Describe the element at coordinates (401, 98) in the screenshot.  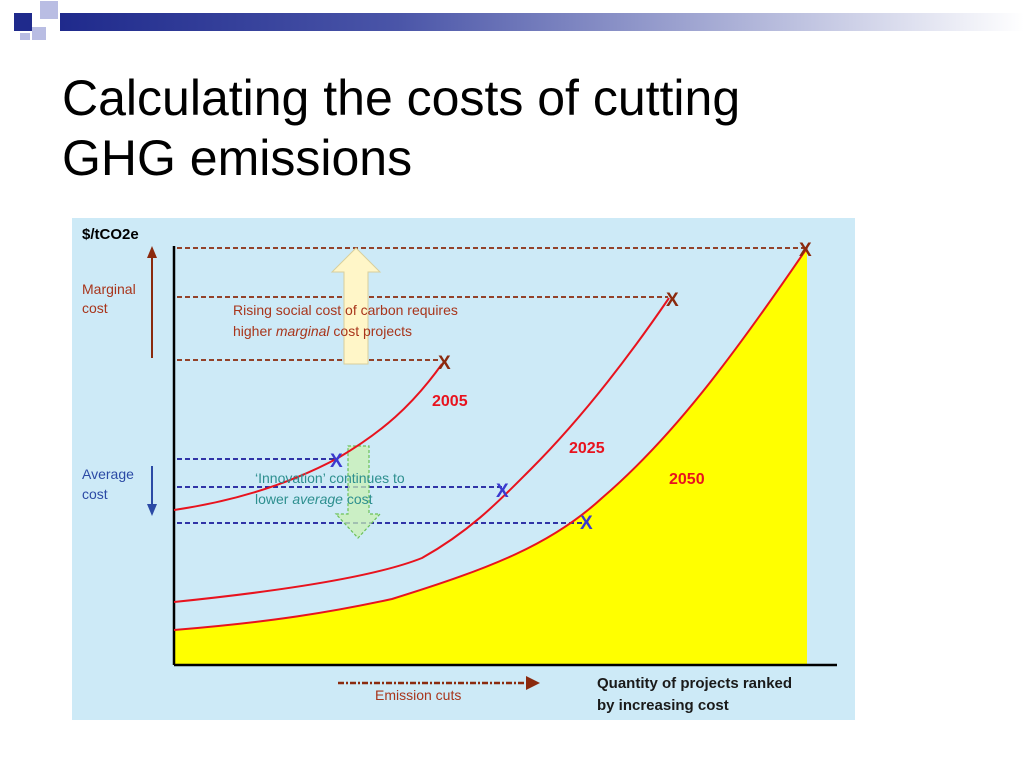
I see `page-title-line-1: Calculating the costs of cutting` at that location.